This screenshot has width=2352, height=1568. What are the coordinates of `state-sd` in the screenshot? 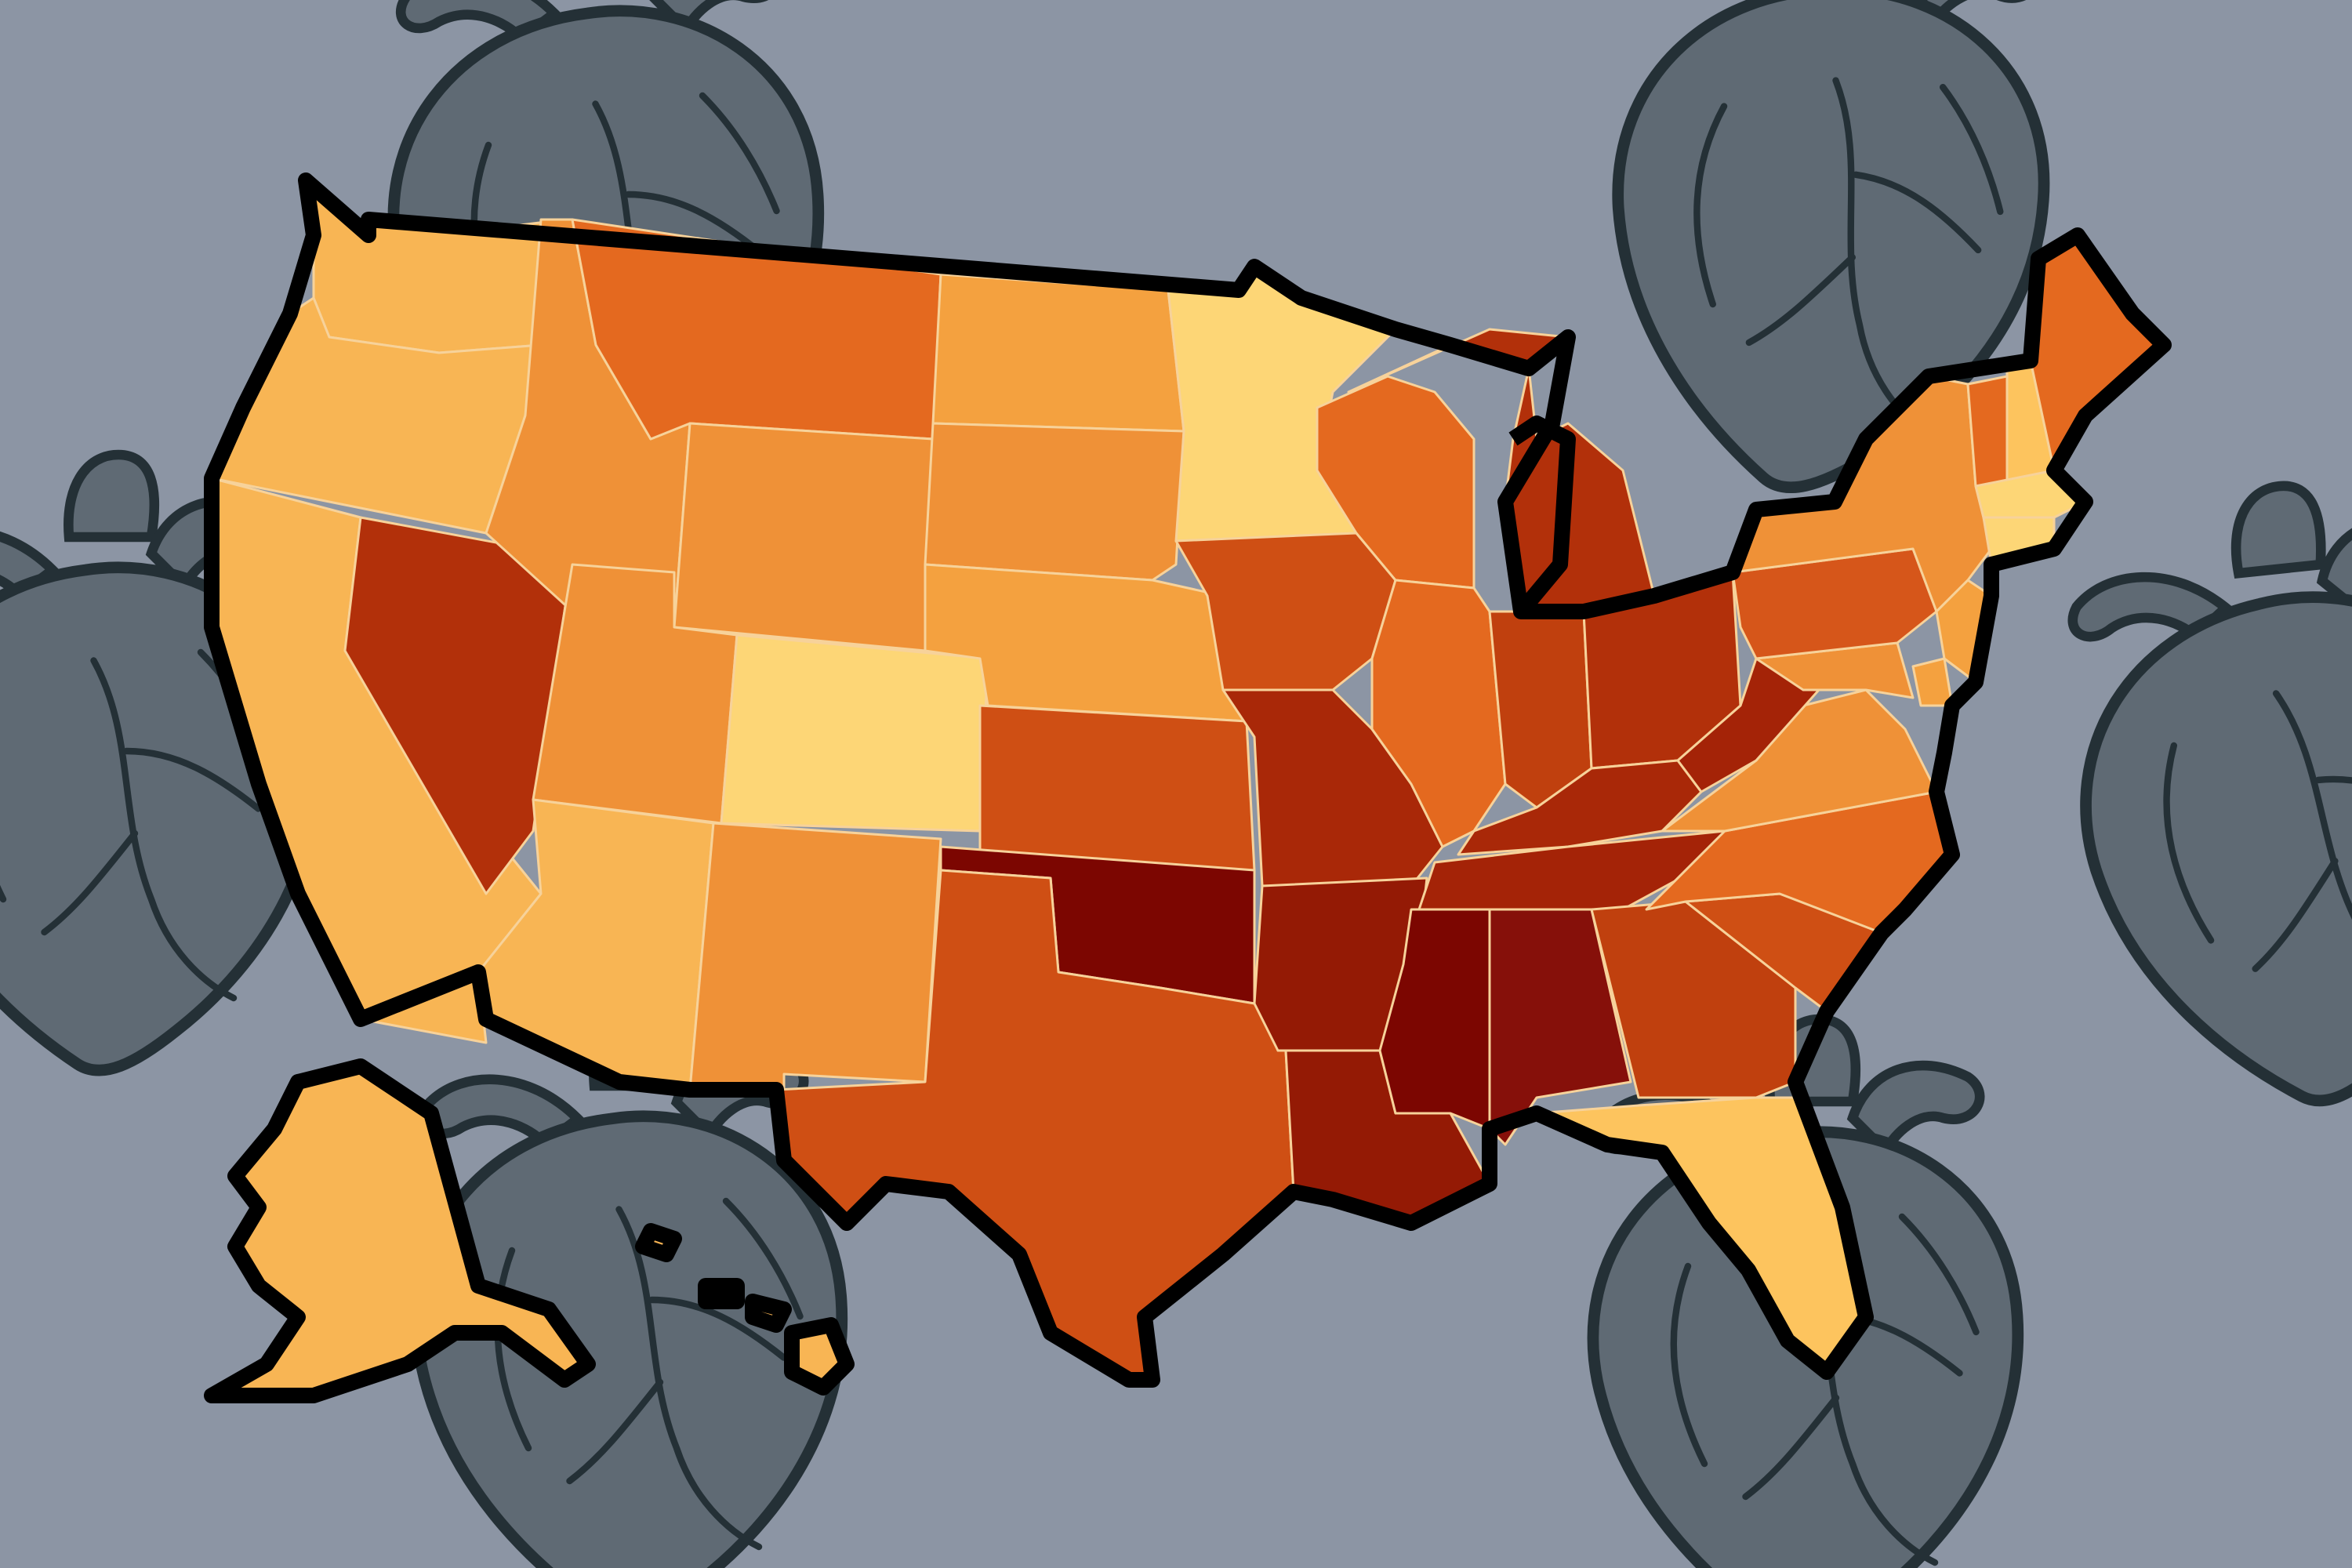 It's located at (1054, 502).